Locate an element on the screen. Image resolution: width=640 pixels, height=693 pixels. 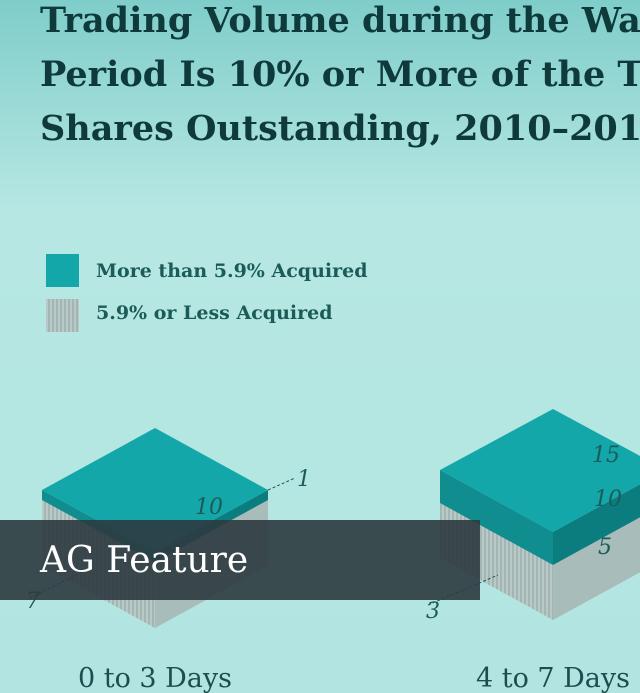
category-label: 4 to 7 Days is located at coordinates (553, 678).